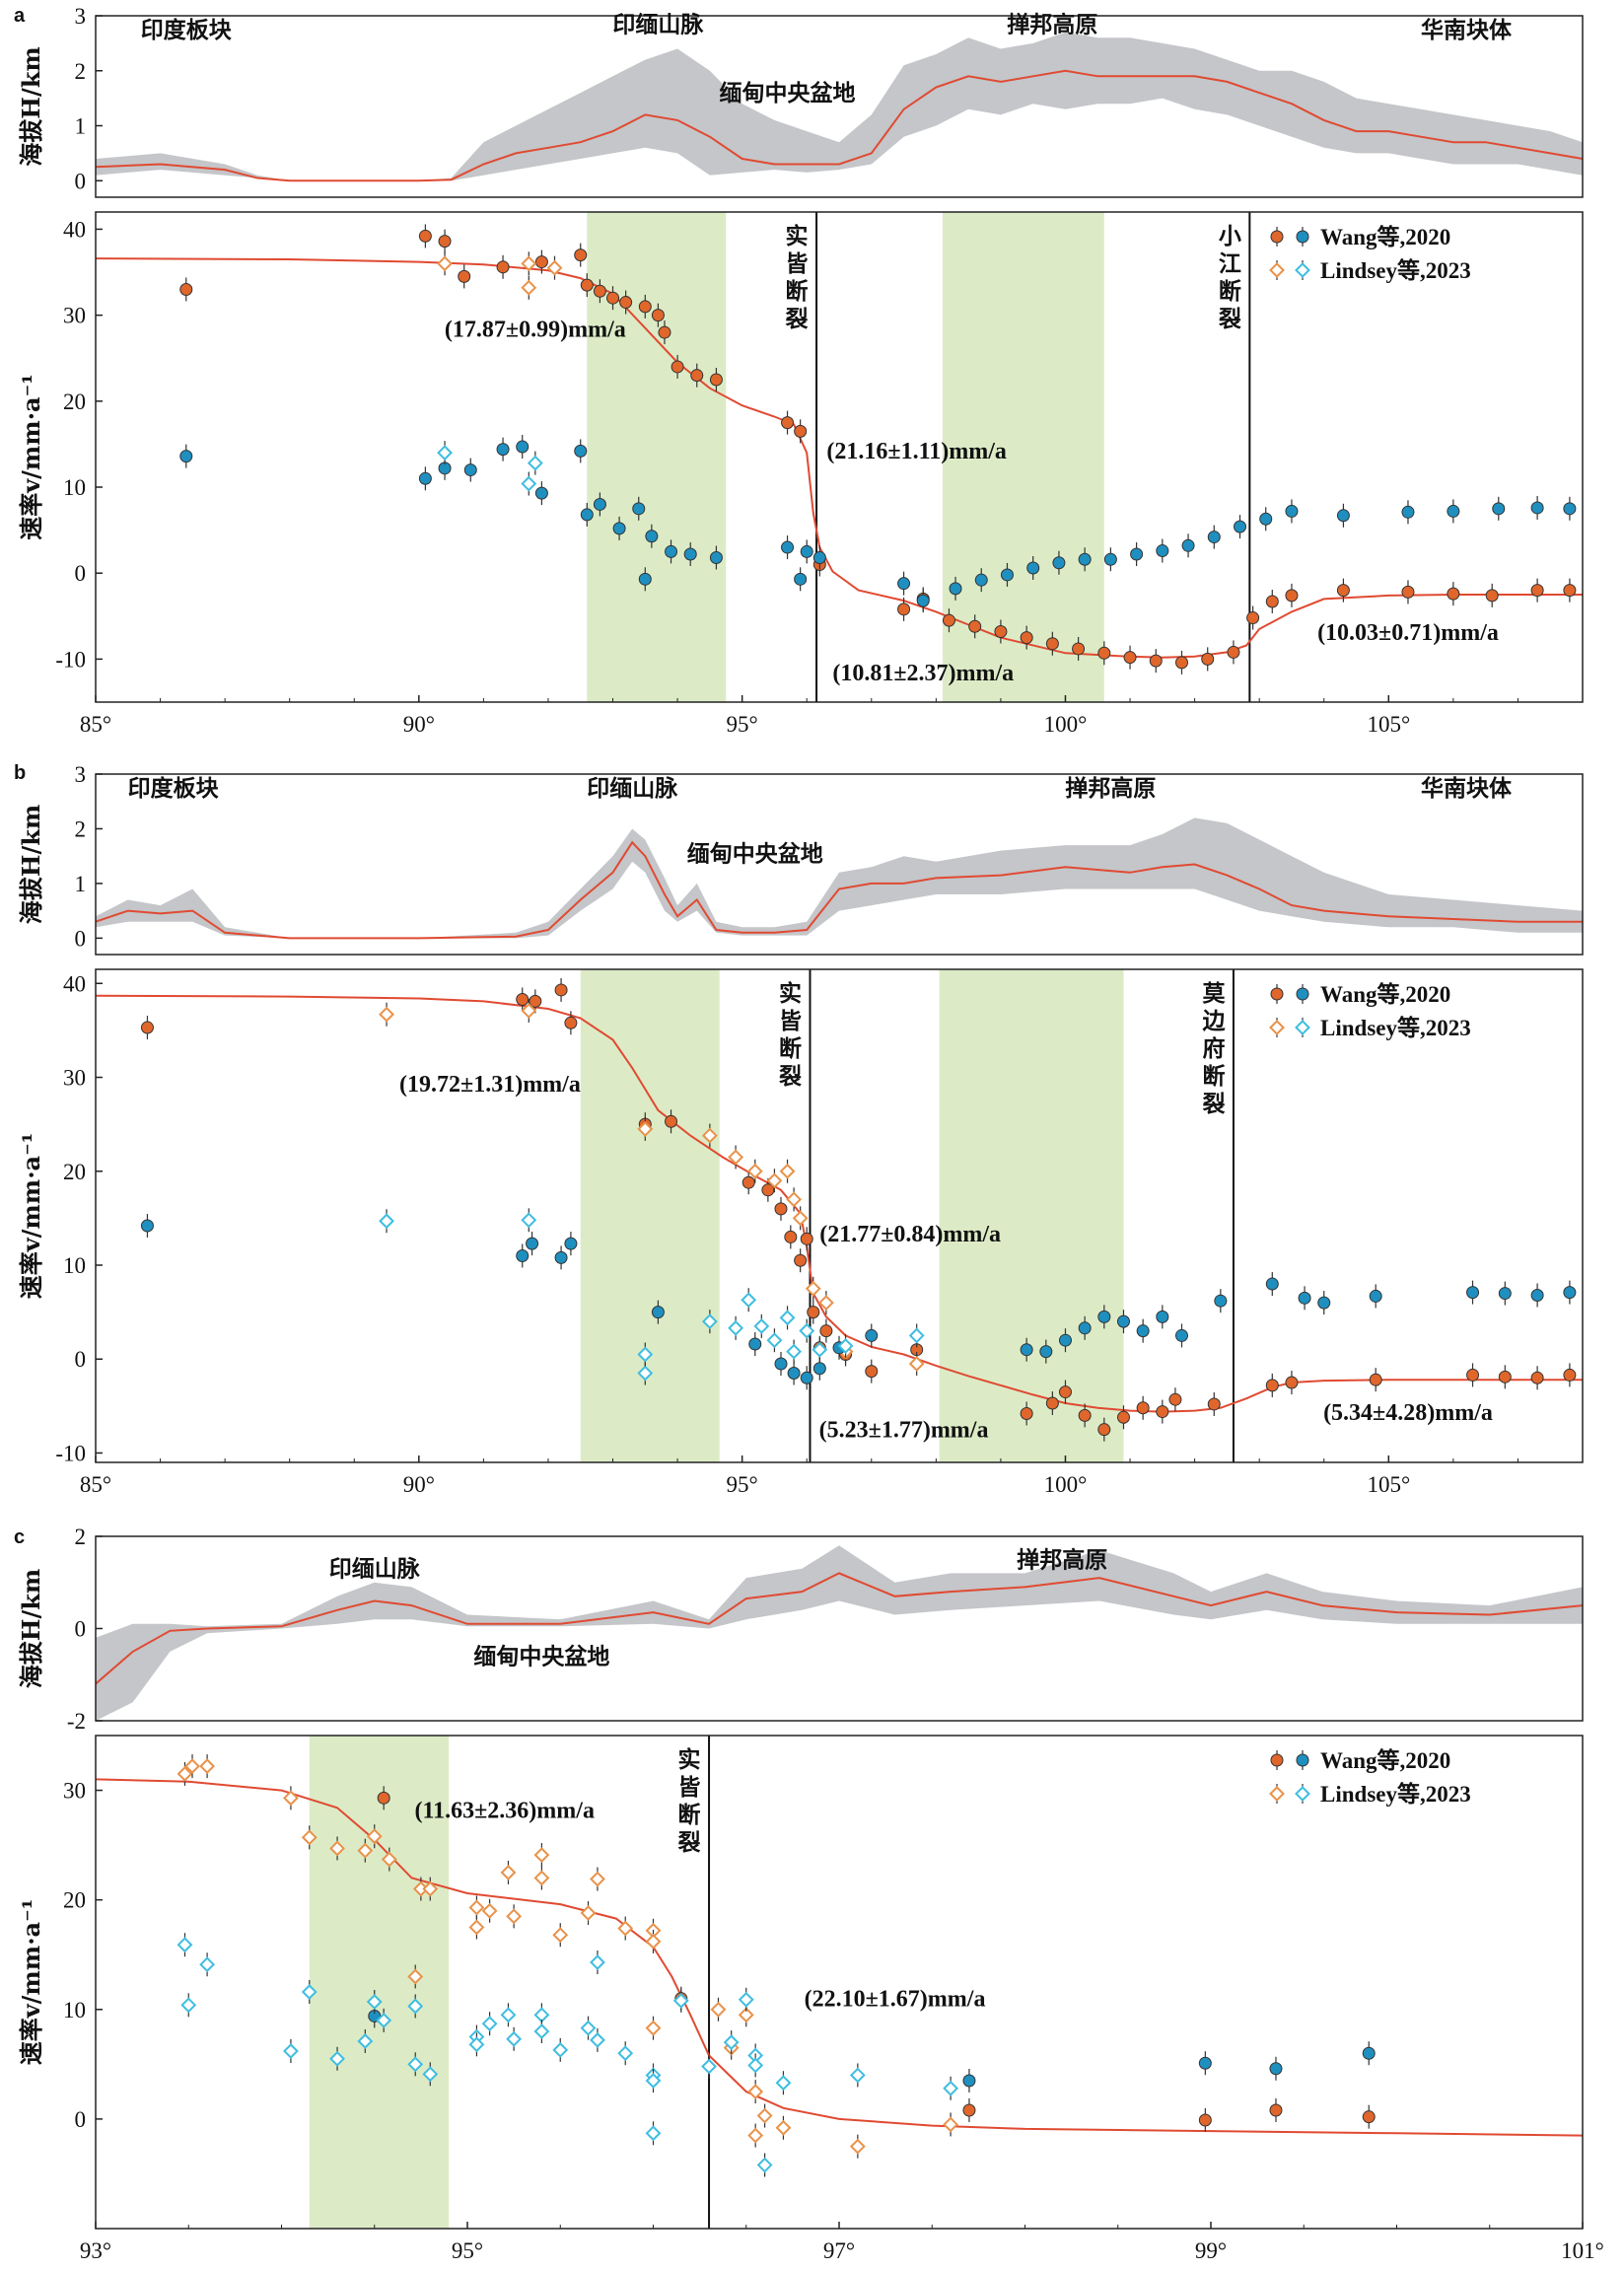 This screenshot has width=1624, height=2270. What do you see at coordinates (1385, 236) in the screenshot?
I see `legend-label: Wang等,2020` at bounding box center [1385, 236].